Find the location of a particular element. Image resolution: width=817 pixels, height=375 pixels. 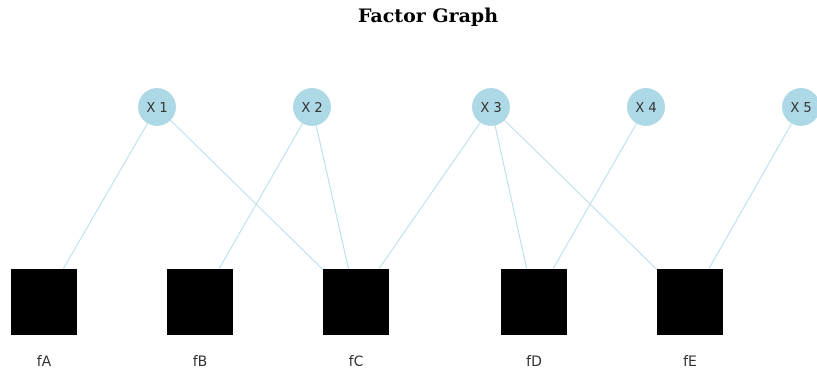

factor-label: fE is located at coordinates (690, 362).